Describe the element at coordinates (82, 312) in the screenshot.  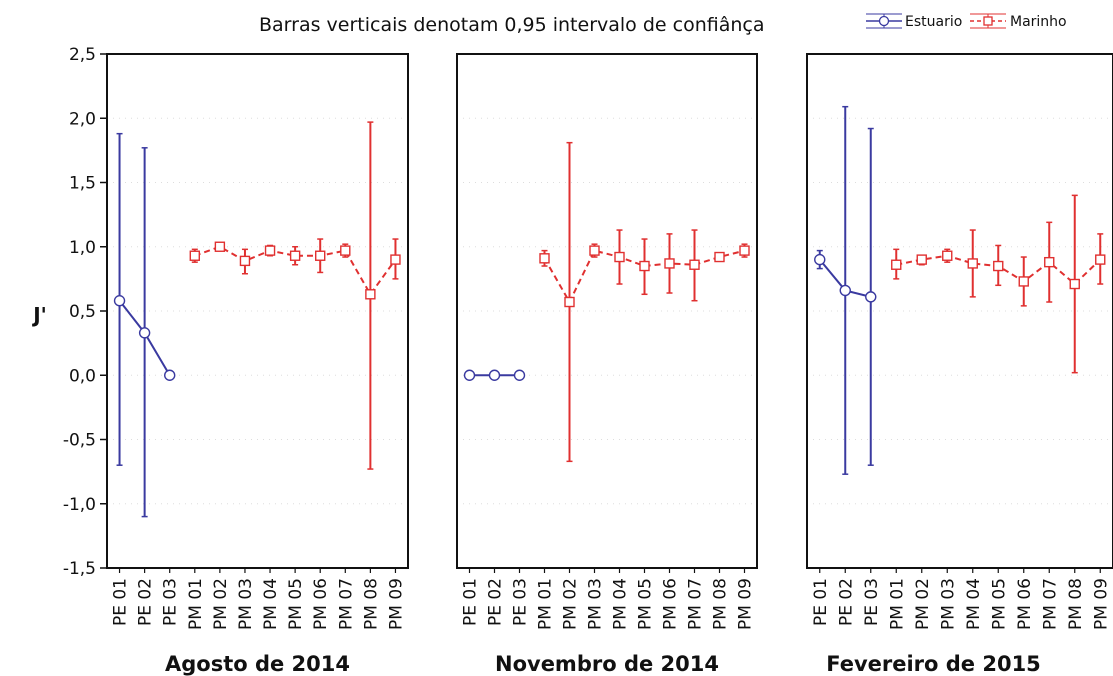
I see `y-tick-label: 0,5` at that location.